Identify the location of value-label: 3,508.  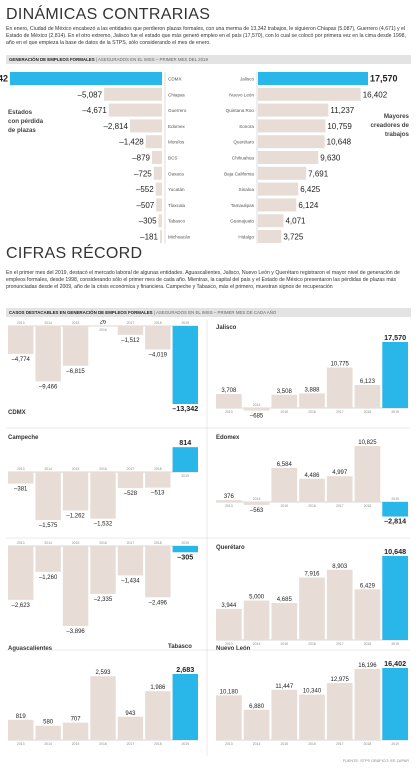
(285, 392).